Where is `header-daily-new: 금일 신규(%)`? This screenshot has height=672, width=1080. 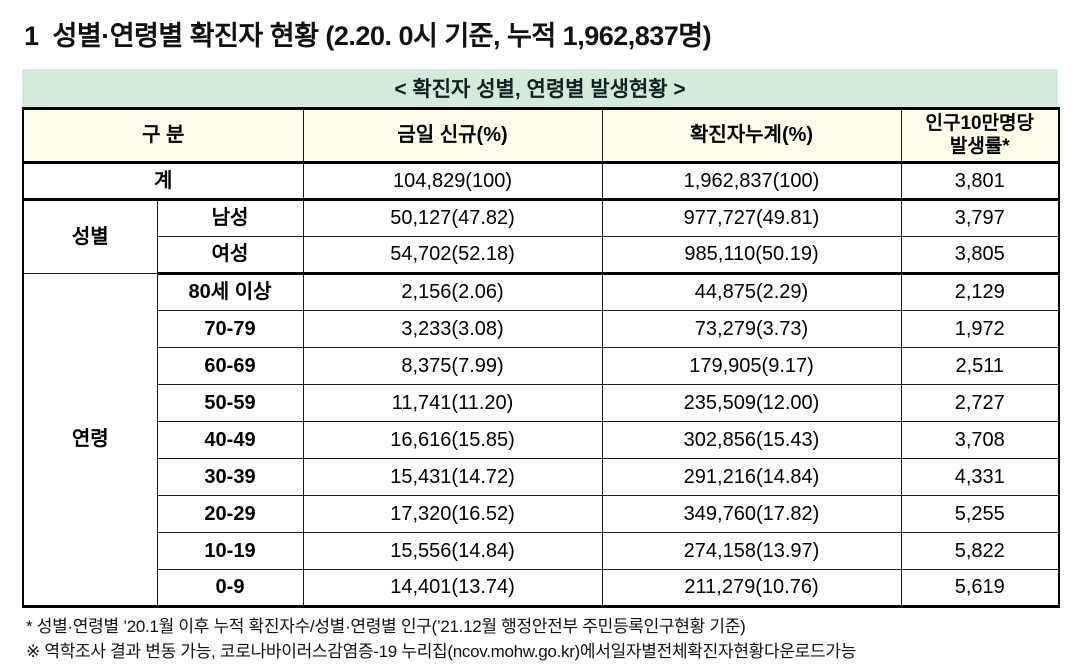 header-daily-new: 금일 신규(%) is located at coordinates (452, 136).